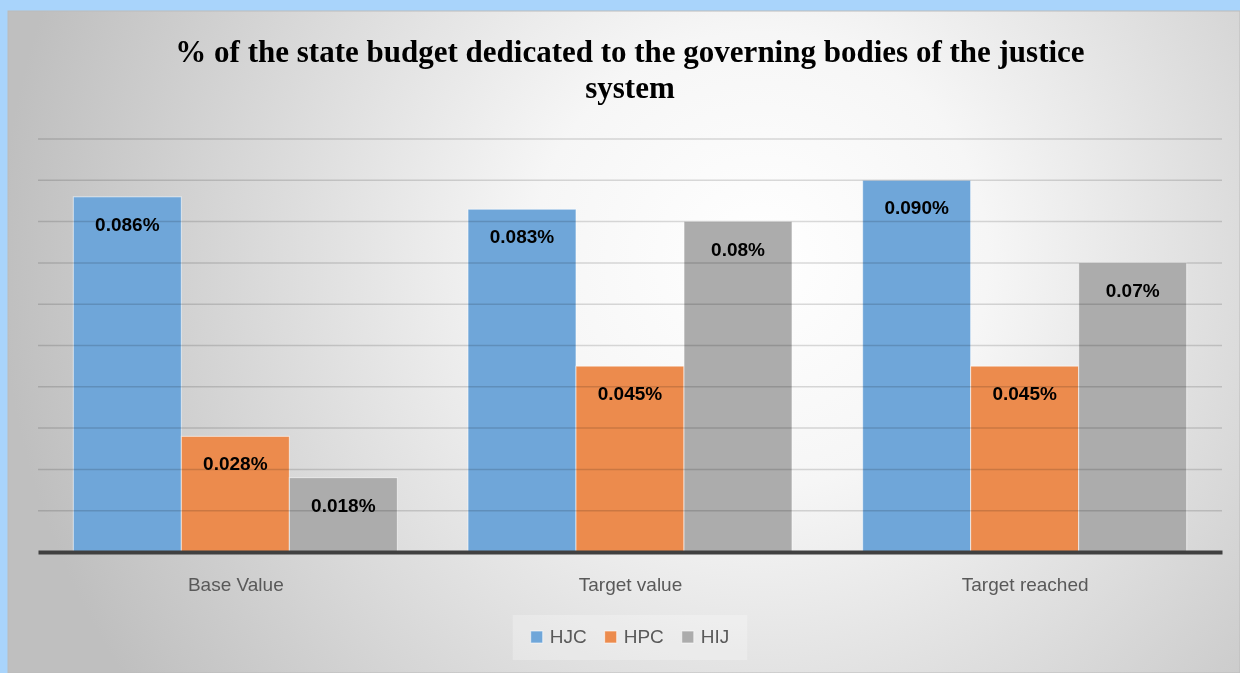 This screenshot has height=673, width=1240. Describe the element at coordinates (1132, 290) in the screenshot. I see `data-label: 0.07%` at that location.